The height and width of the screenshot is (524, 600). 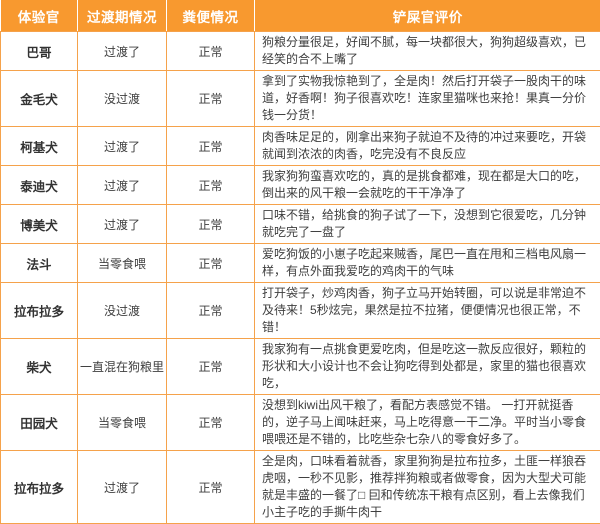 I want to click on dog-breed-cell: 博美犬, so click(x=39, y=224).